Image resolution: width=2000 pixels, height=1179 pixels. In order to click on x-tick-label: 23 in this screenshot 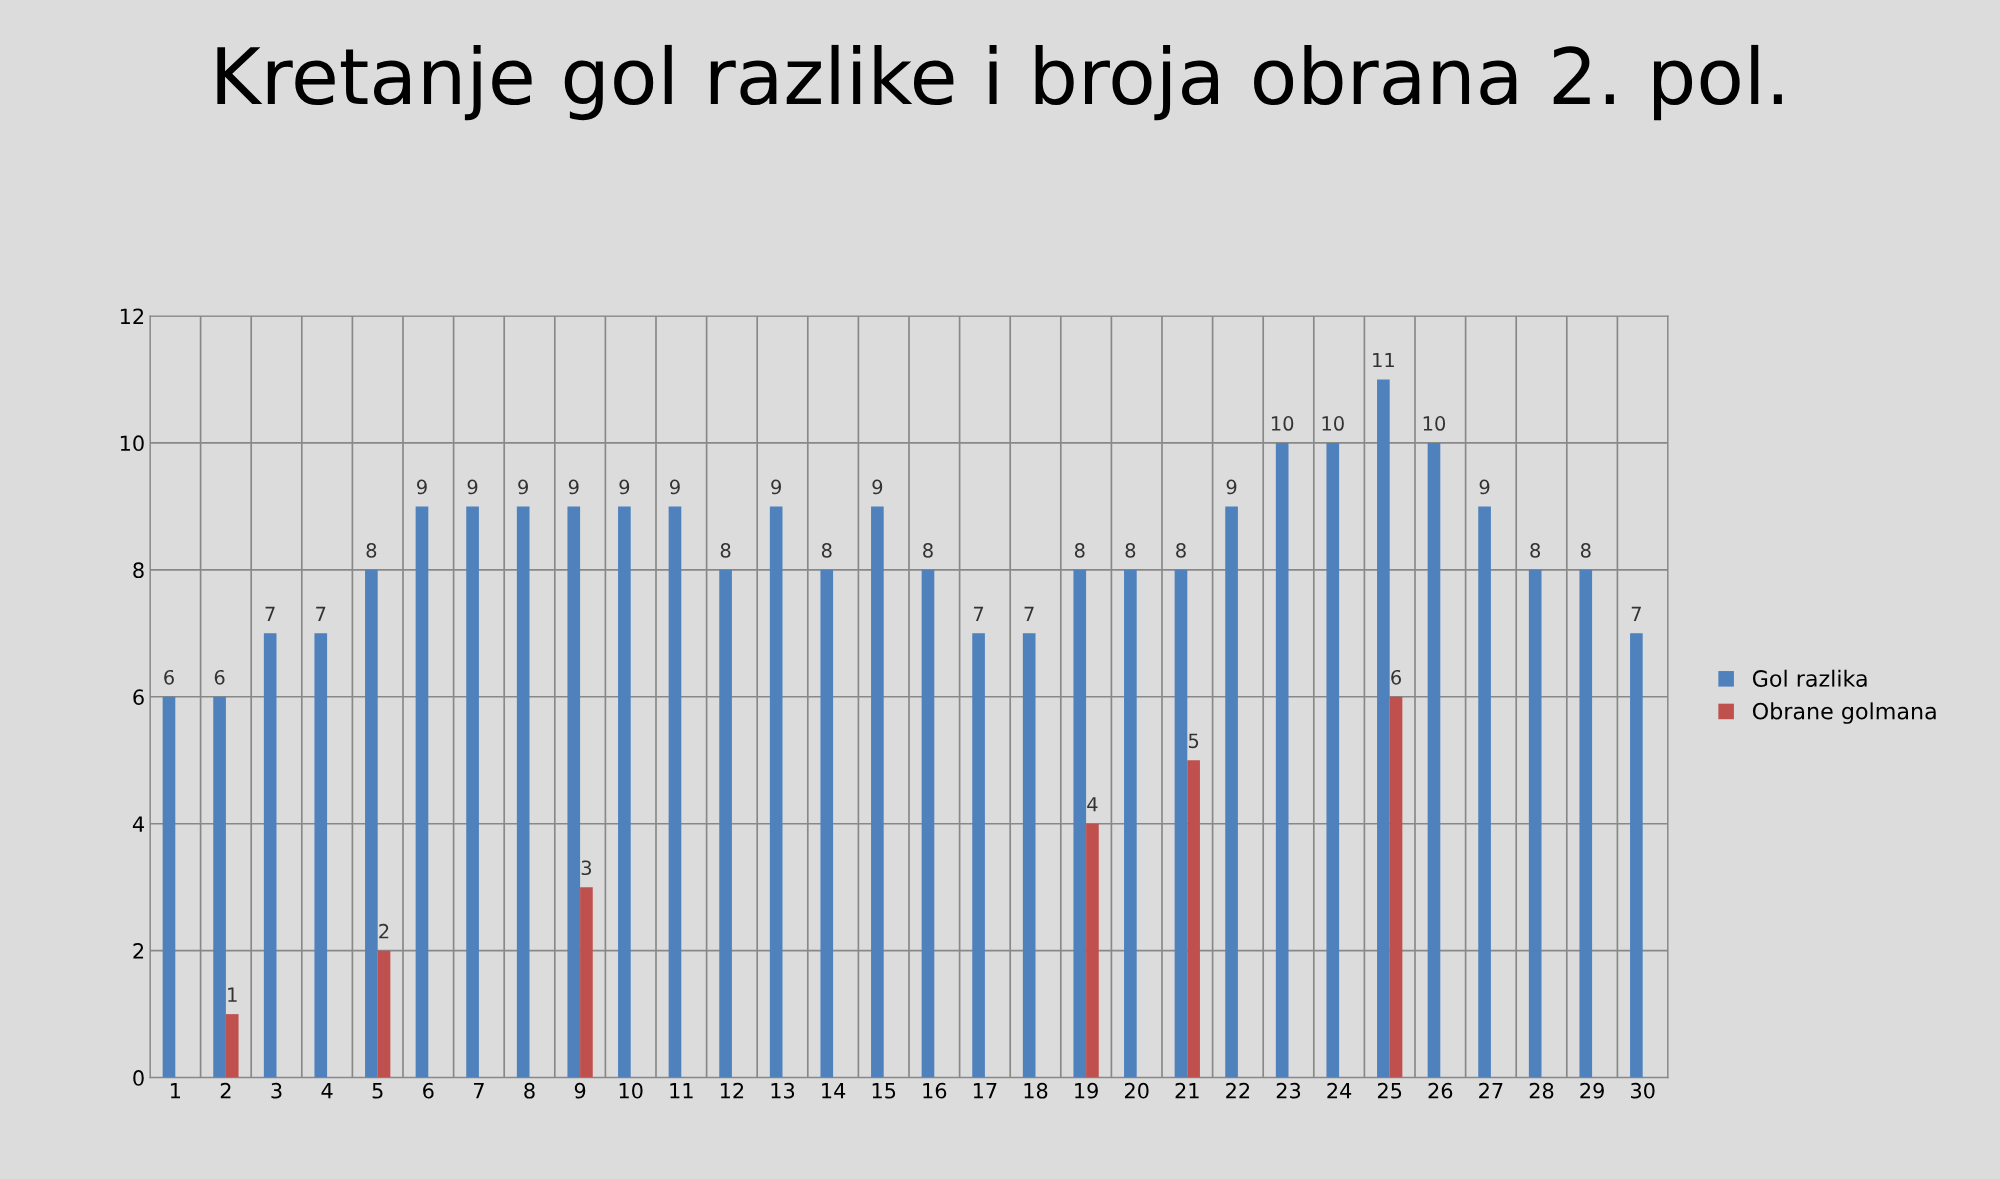, I will do `click(1288, 1090)`.